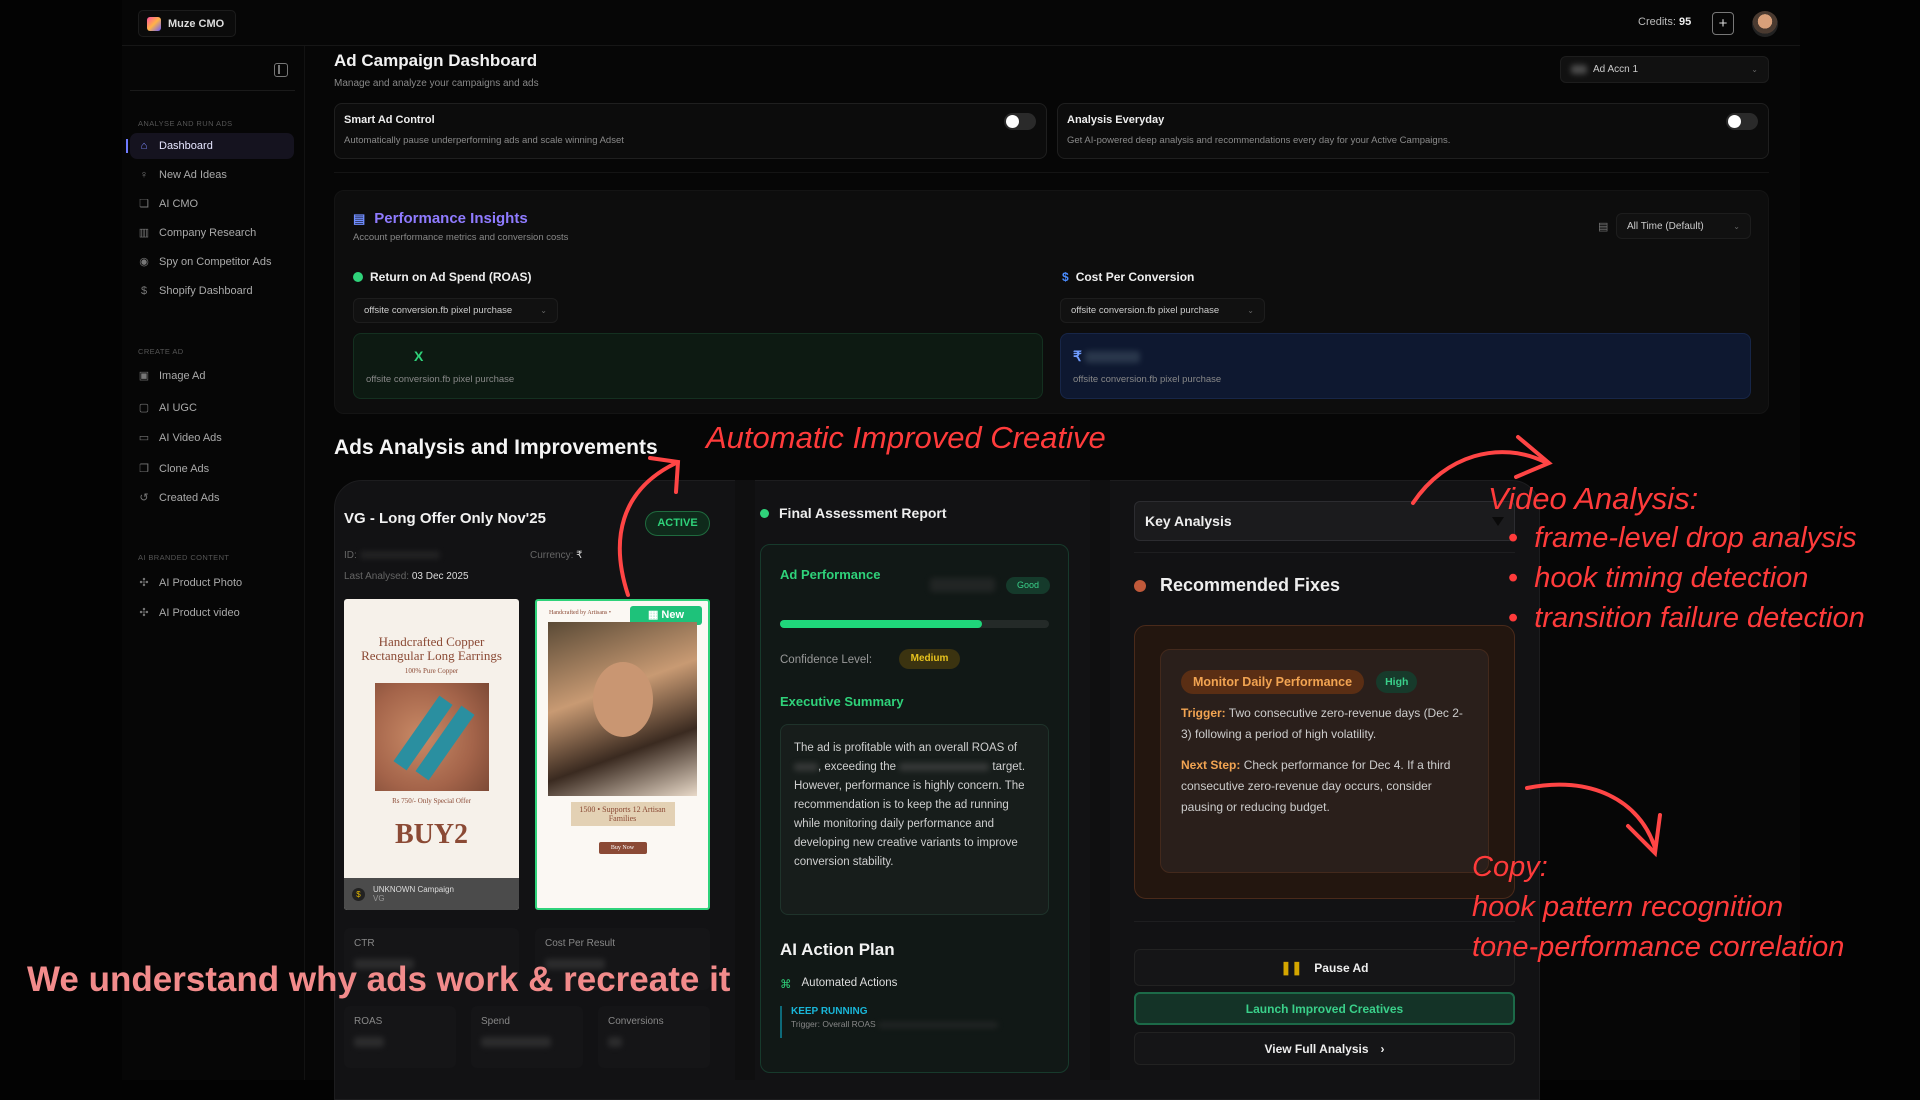 The image size is (1920, 1100). I want to click on sidebar-item-label: AI Product Photo, so click(201, 583).